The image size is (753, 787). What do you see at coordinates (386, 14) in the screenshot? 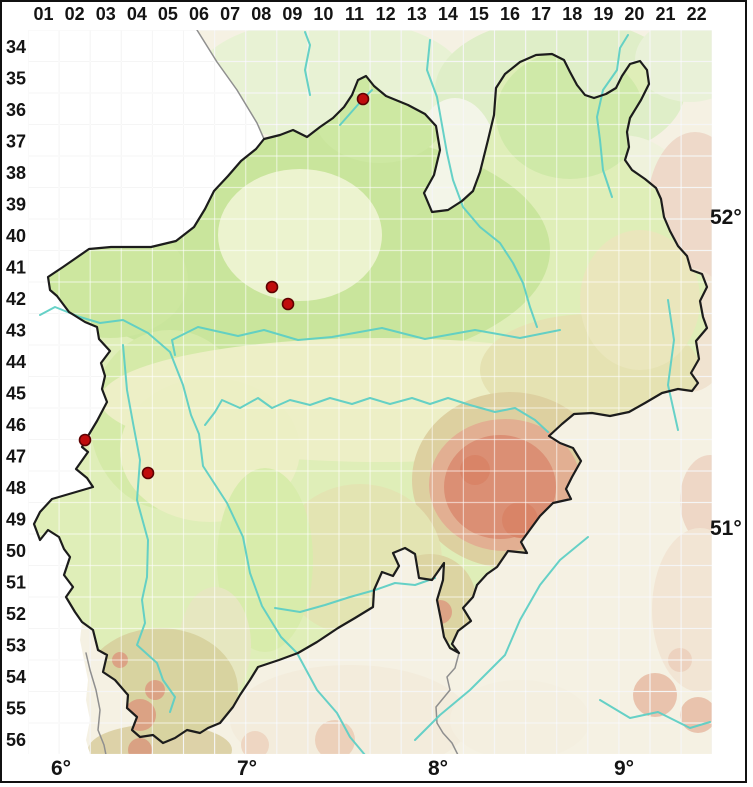
I see `grid-column-label: 12` at bounding box center [386, 14].